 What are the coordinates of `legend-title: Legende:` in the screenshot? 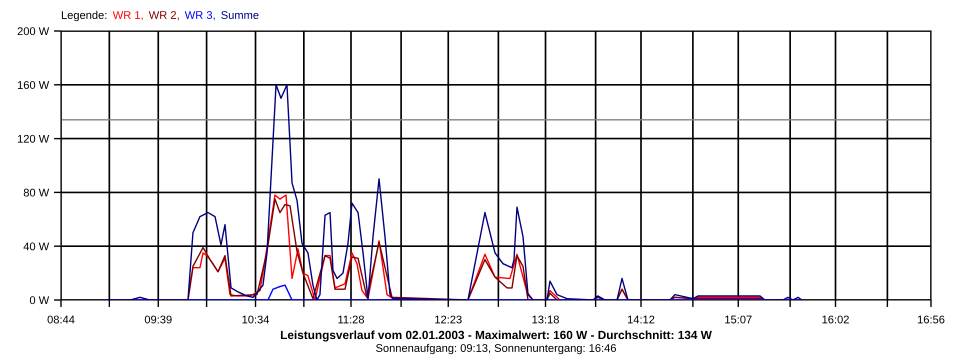 It's located at (84, 16).